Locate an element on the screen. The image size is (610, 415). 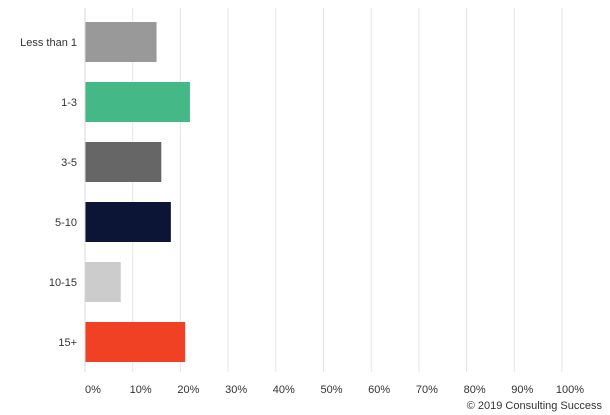
category-label: 5-10 is located at coordinates (66, 223).